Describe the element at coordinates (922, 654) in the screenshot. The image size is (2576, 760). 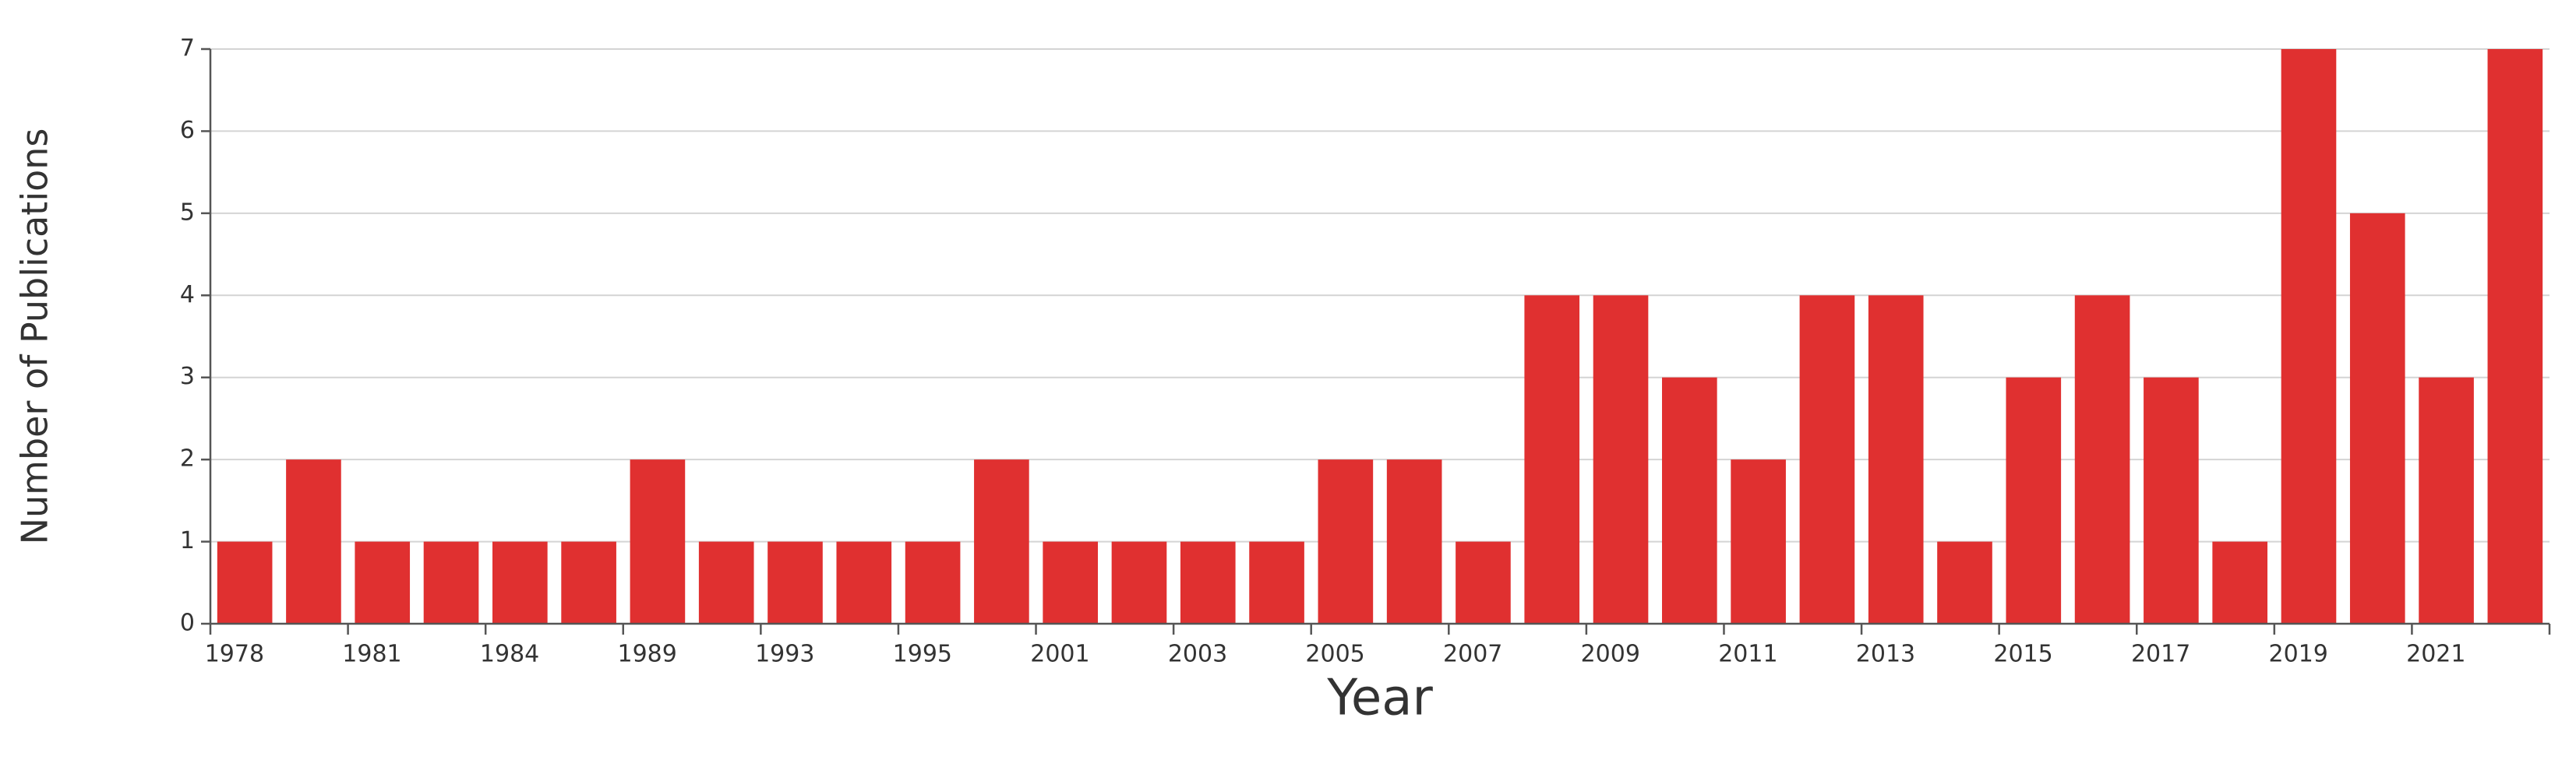
I see `x-tick-label: 1995` at that location.